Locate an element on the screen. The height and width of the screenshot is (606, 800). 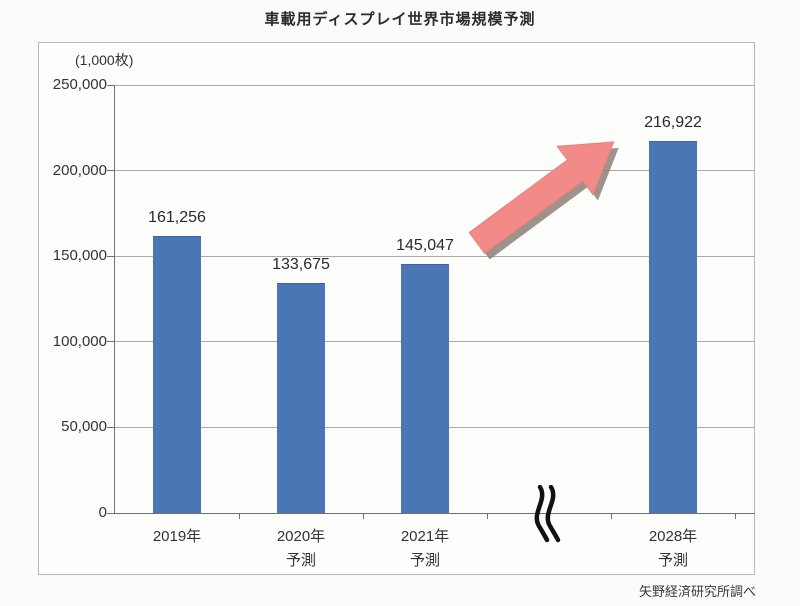
y-axis-tick-label: 250,000 is located at coordinates (79, 84).